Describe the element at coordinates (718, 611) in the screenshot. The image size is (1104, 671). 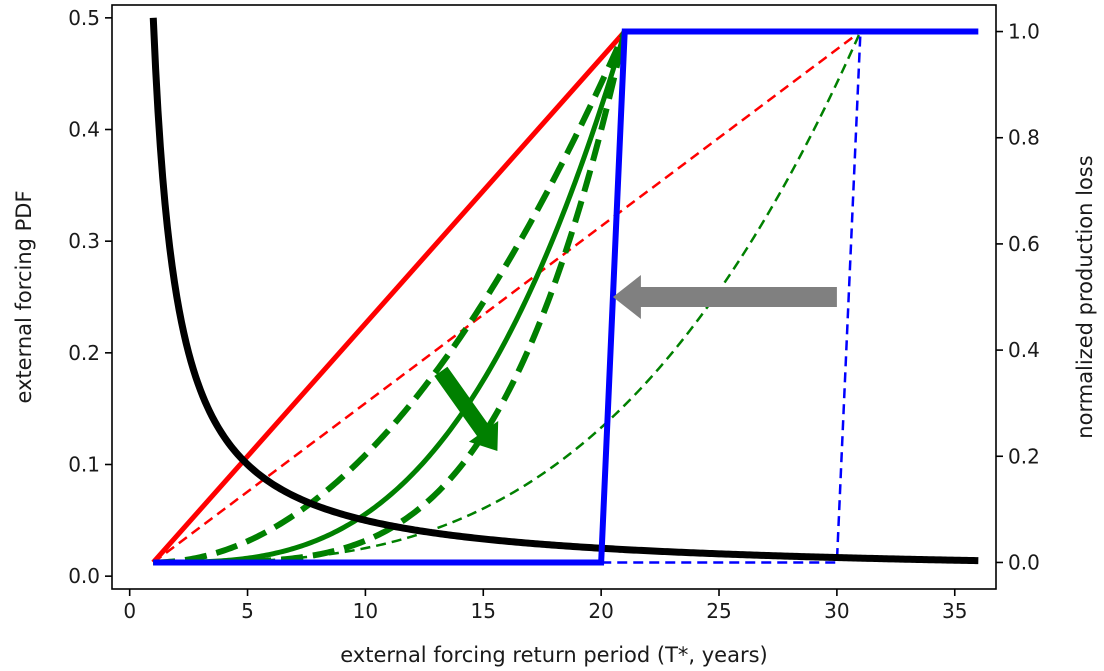
I see `x-tick-label-5: 25` at that location.